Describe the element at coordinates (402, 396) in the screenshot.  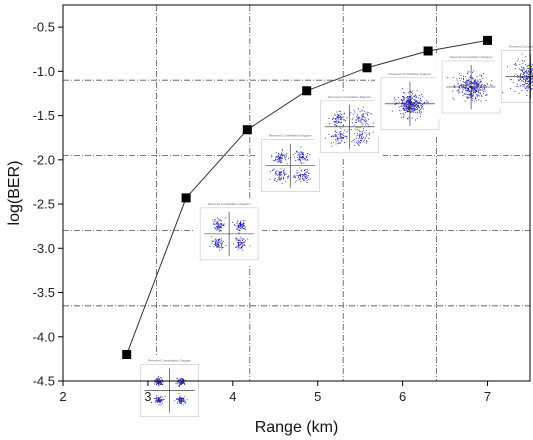
I see `x-tick-label: 6` at that location.